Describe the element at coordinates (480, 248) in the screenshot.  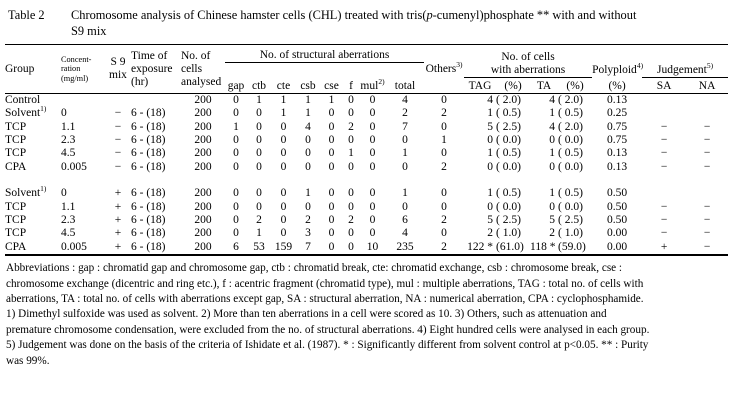
I see `cell-tag: 122 *` at that location.